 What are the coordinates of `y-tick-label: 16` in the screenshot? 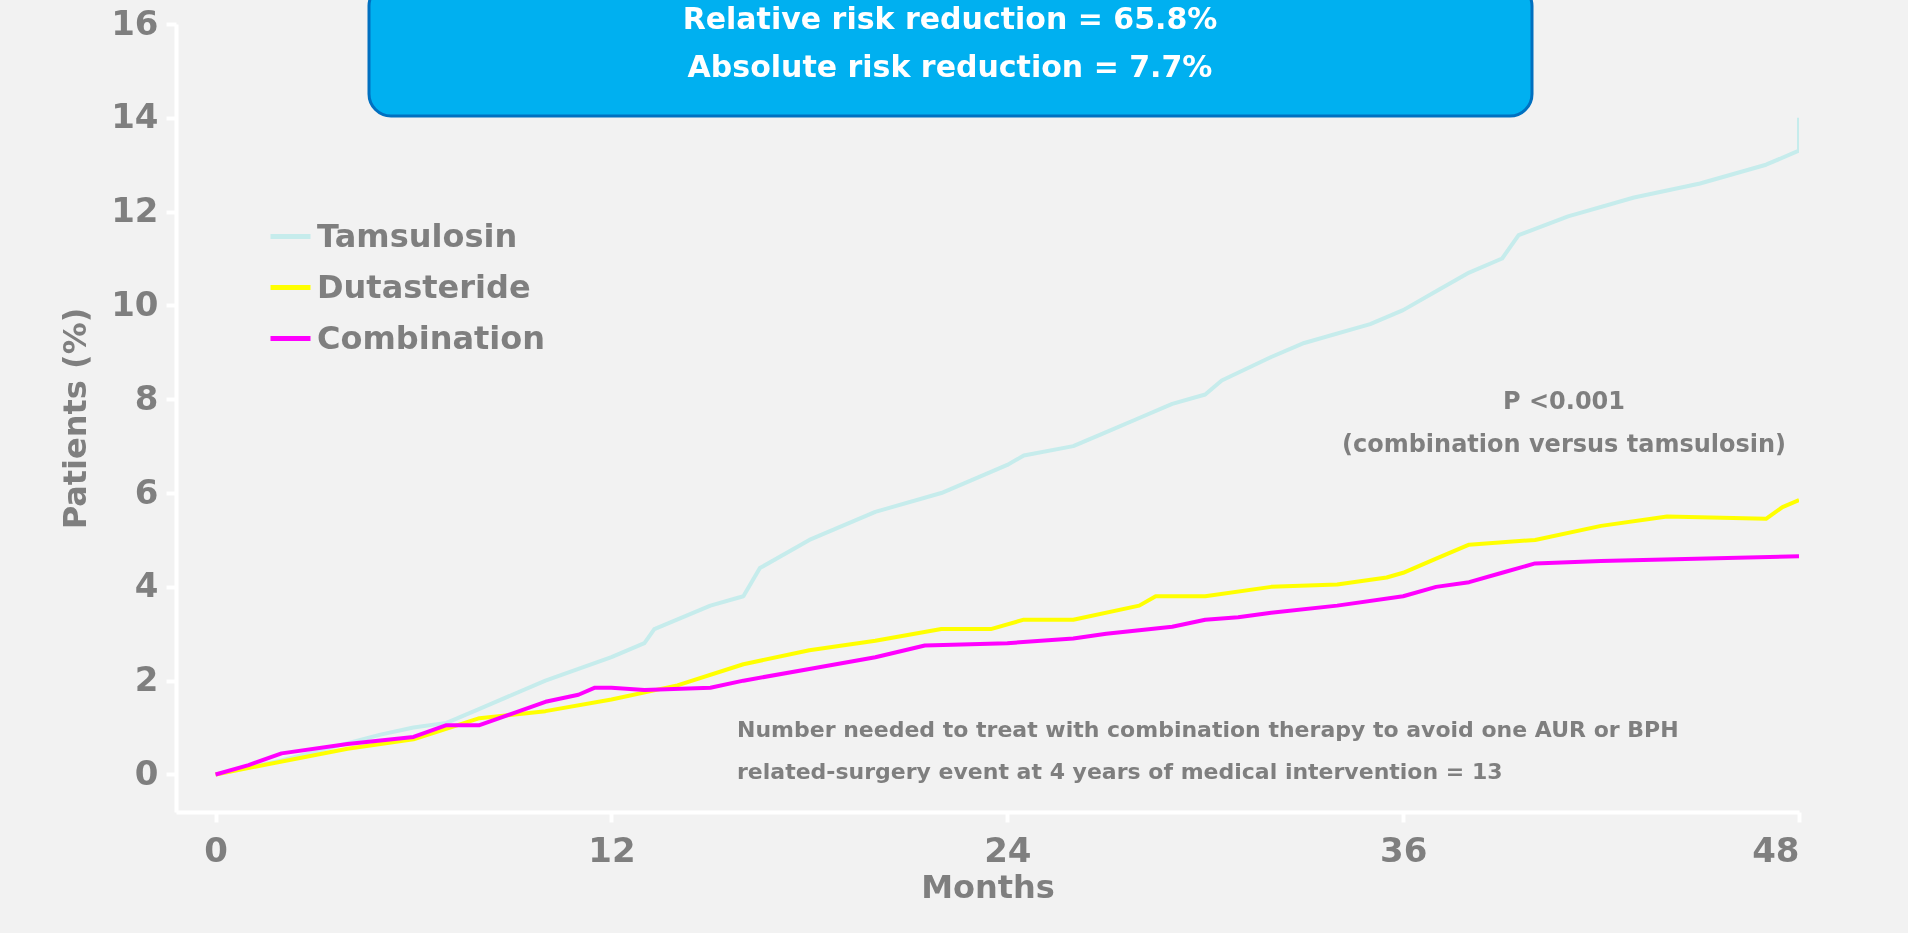 It's located at (135, 22).